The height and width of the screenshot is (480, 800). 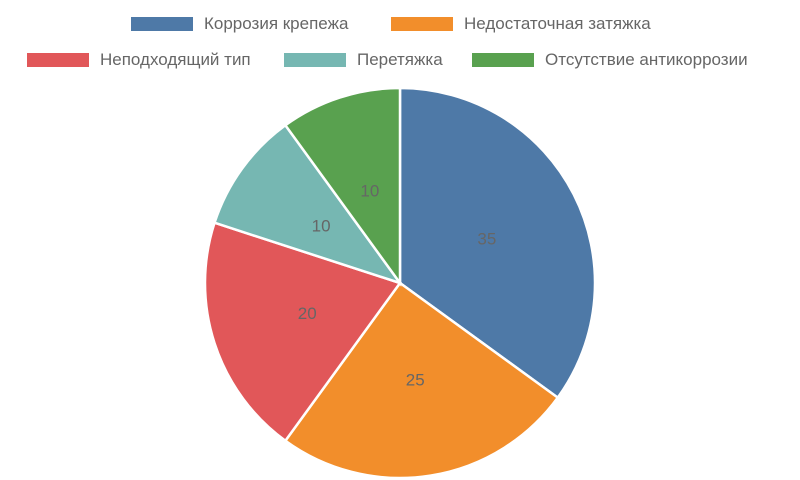 I want to click on legend-item-4: Отсутствие антикоррозии, so click(x=610, y=60).